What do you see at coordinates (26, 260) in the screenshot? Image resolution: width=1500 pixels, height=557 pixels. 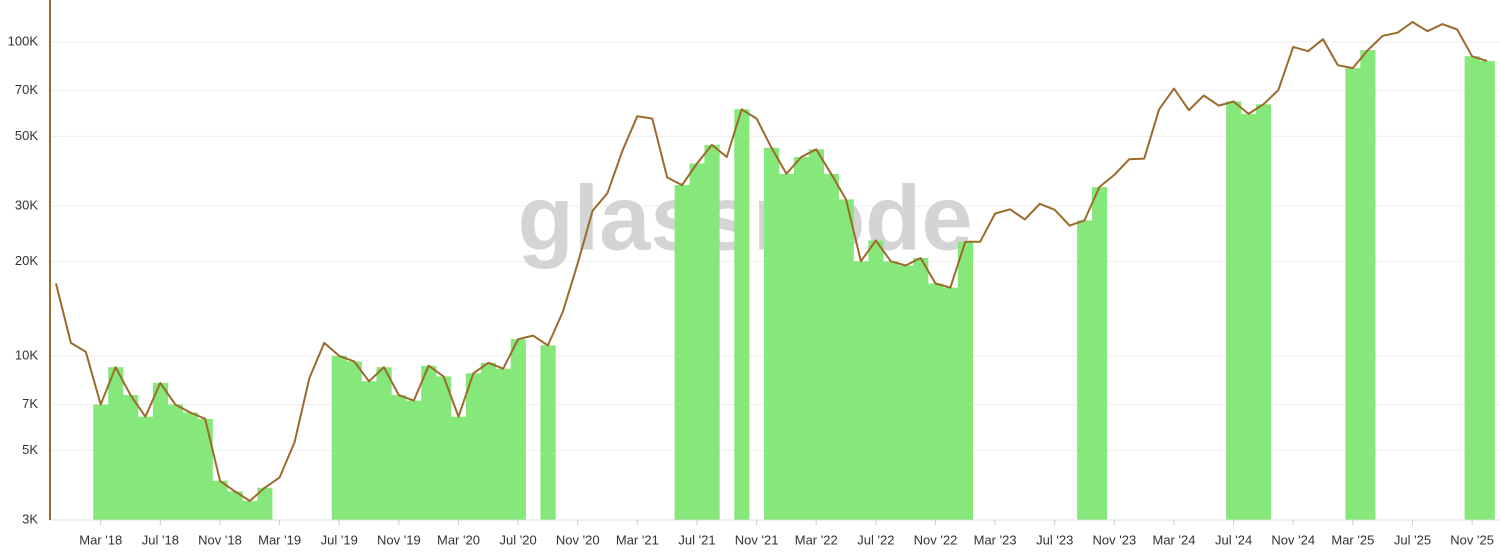 I see `y-tick-label: 20K` at bounding box center [26, 260].